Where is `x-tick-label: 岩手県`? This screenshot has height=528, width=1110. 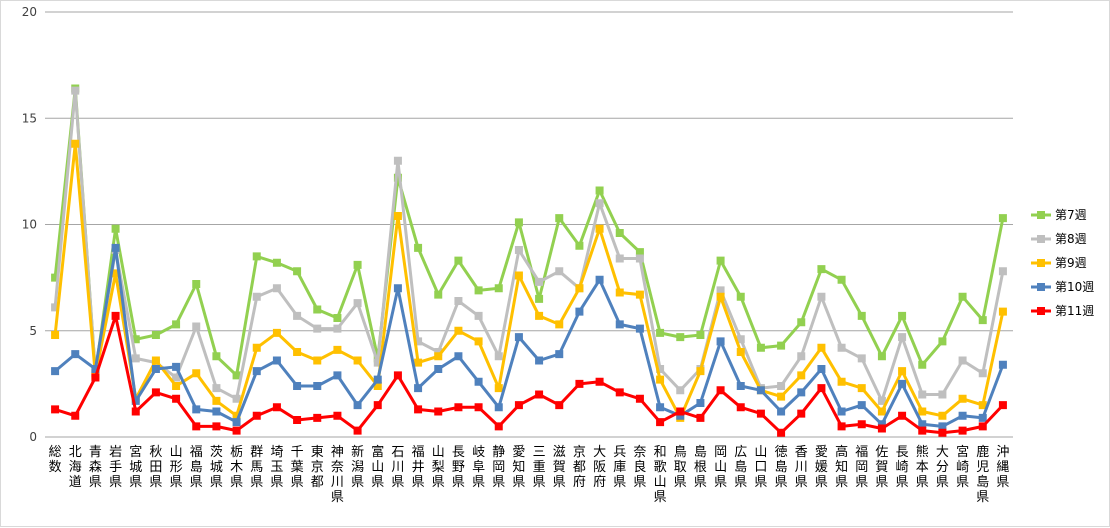
x-tick-label: 岩手県 is located at coordinates (115, 467).